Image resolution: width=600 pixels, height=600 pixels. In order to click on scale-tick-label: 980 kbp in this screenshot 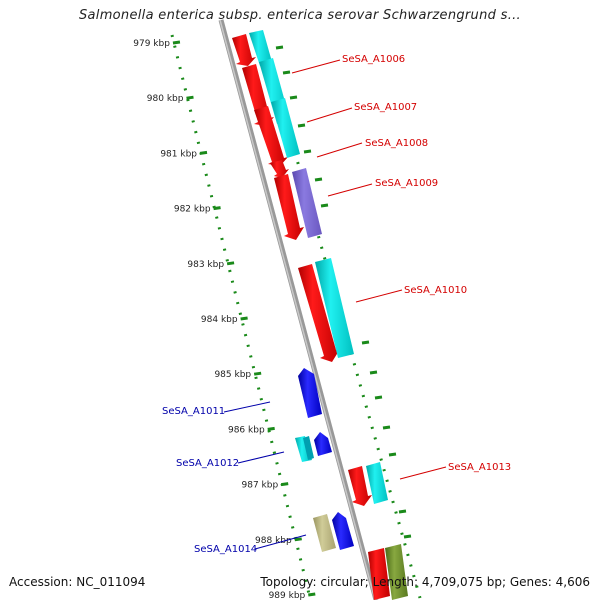, I will do `click(165, 99)`.